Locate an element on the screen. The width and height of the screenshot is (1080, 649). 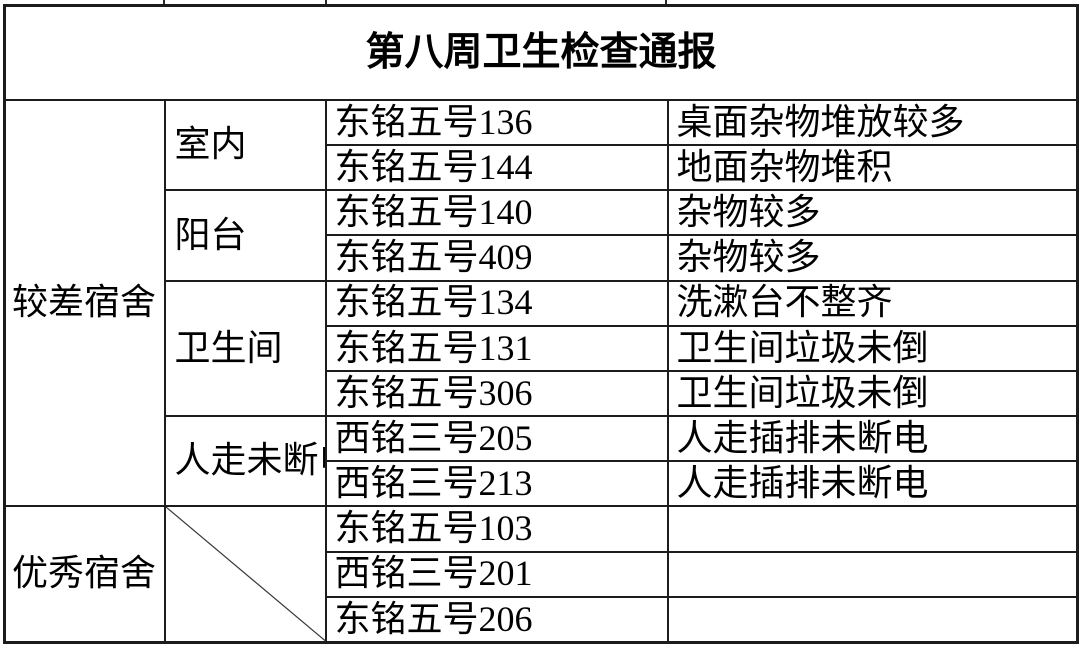
table-row: 阳台 东铭五号140 杂物较多 is located at coordinates (542, 235).